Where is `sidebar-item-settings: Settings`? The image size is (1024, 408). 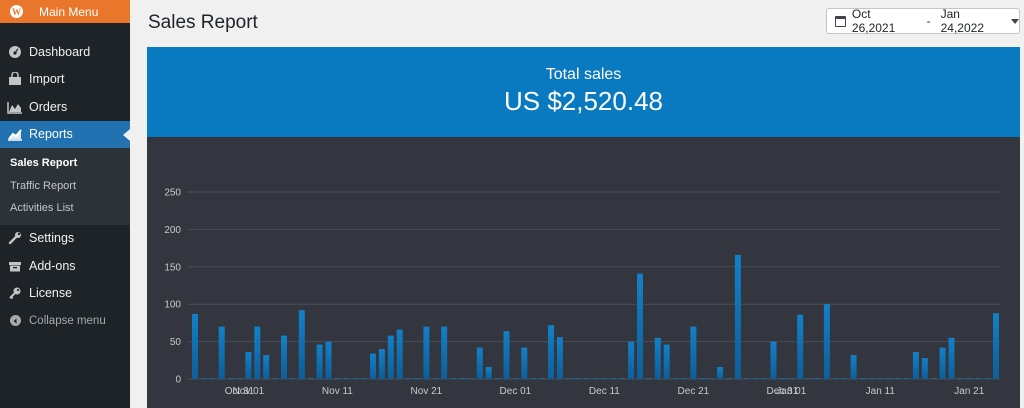 sidebar-item-settings: Settings is located at coordinates (65, 239).